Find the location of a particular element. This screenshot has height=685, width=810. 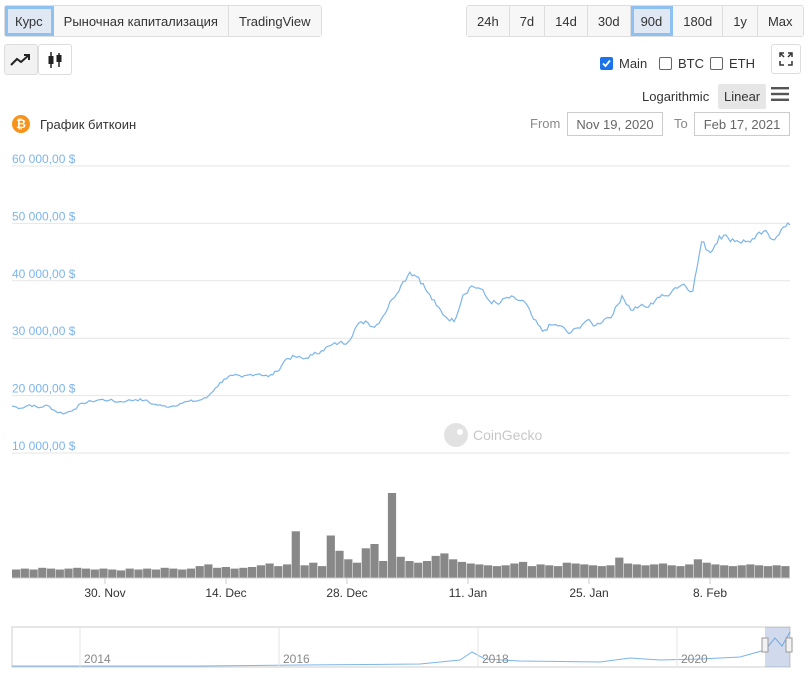

compare-main-checkbox: Main is located at coordinates (623, 63).